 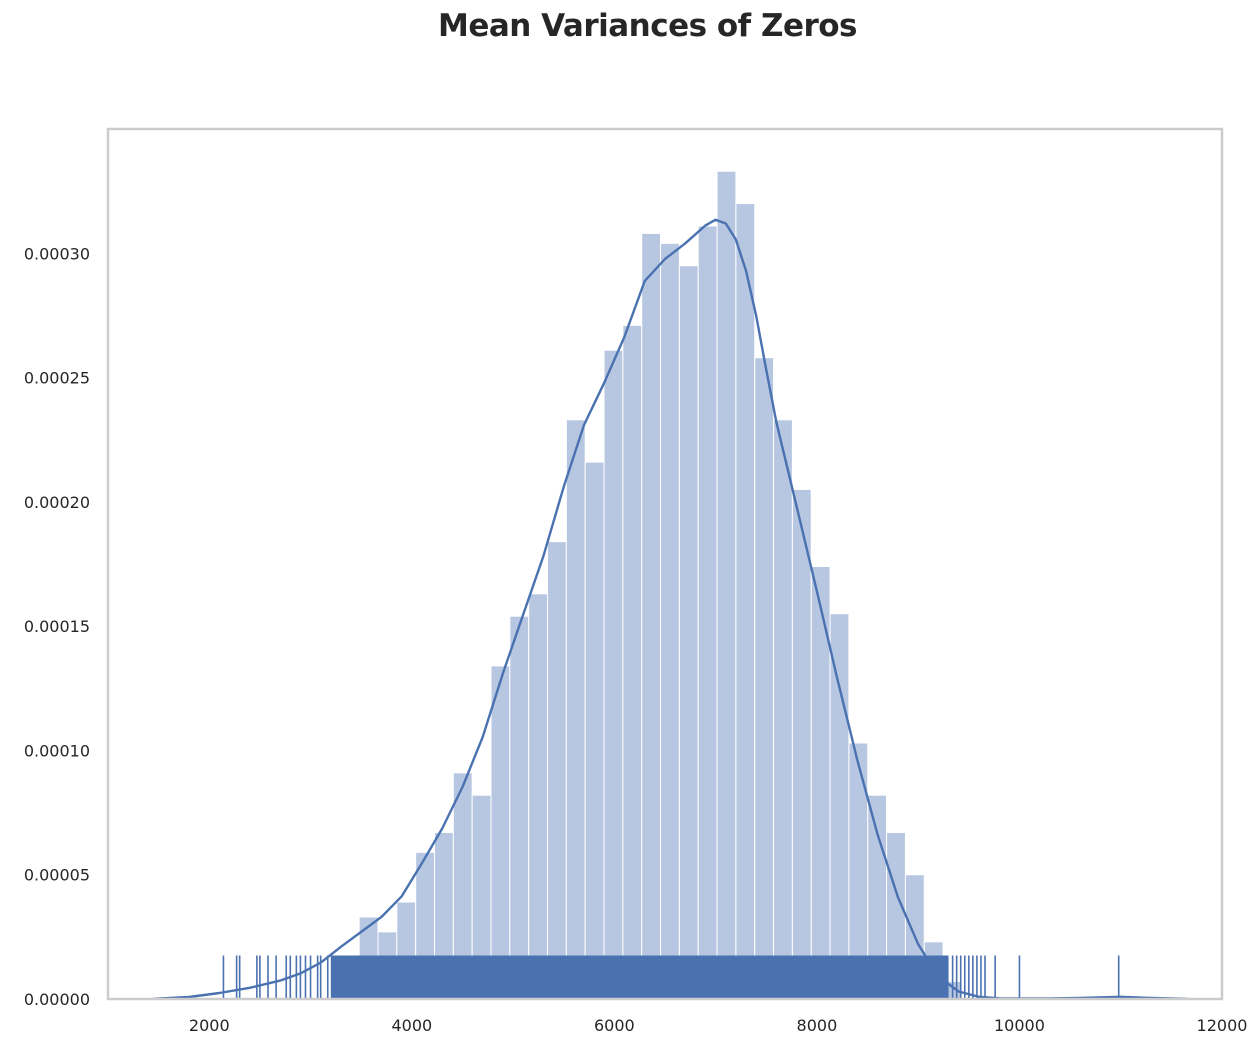 What do you see at coordinates (411, 1025) in the screenshot?
I see `x-tick-label: 4000` at bounding box center [411, 1025].